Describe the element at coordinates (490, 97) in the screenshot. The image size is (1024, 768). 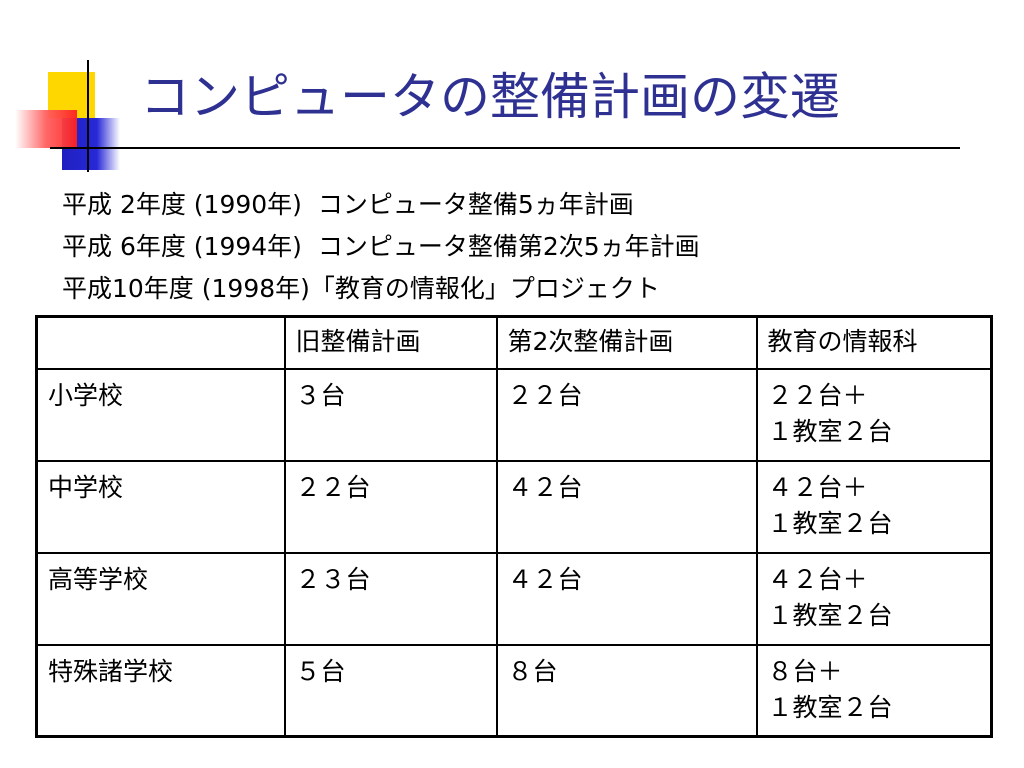
I see `title: コンピュータの整備計画の変遷` at that location.